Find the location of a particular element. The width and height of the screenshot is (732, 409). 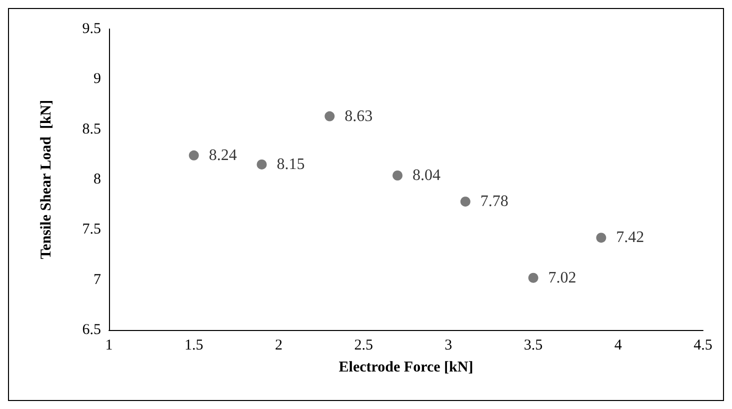

y-axis-title: Tensile Shear Load [kN] is located at coordinates (46, 180).